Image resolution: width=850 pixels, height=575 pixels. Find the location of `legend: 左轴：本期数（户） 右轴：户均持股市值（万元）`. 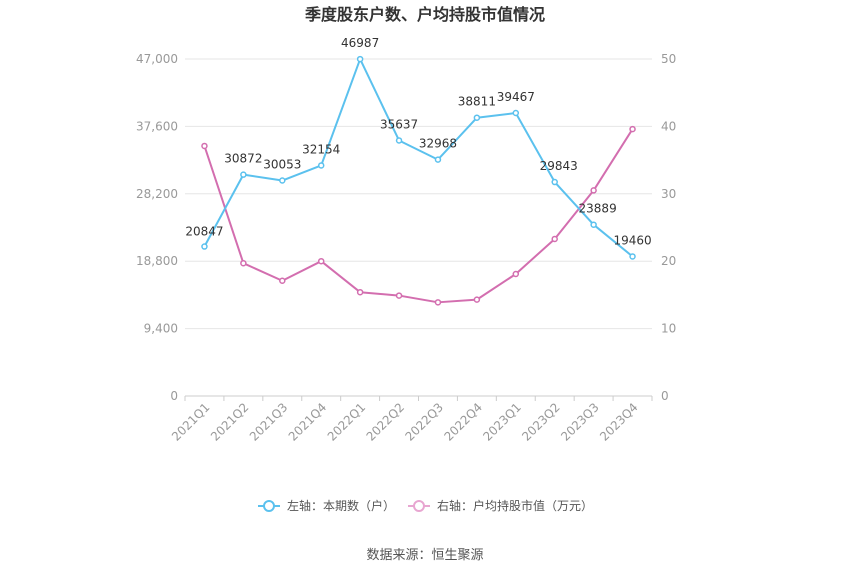

legend: 左轴：本期数（户） 右轴：户均持股市值（万元） is located at coordinates (425, 505).